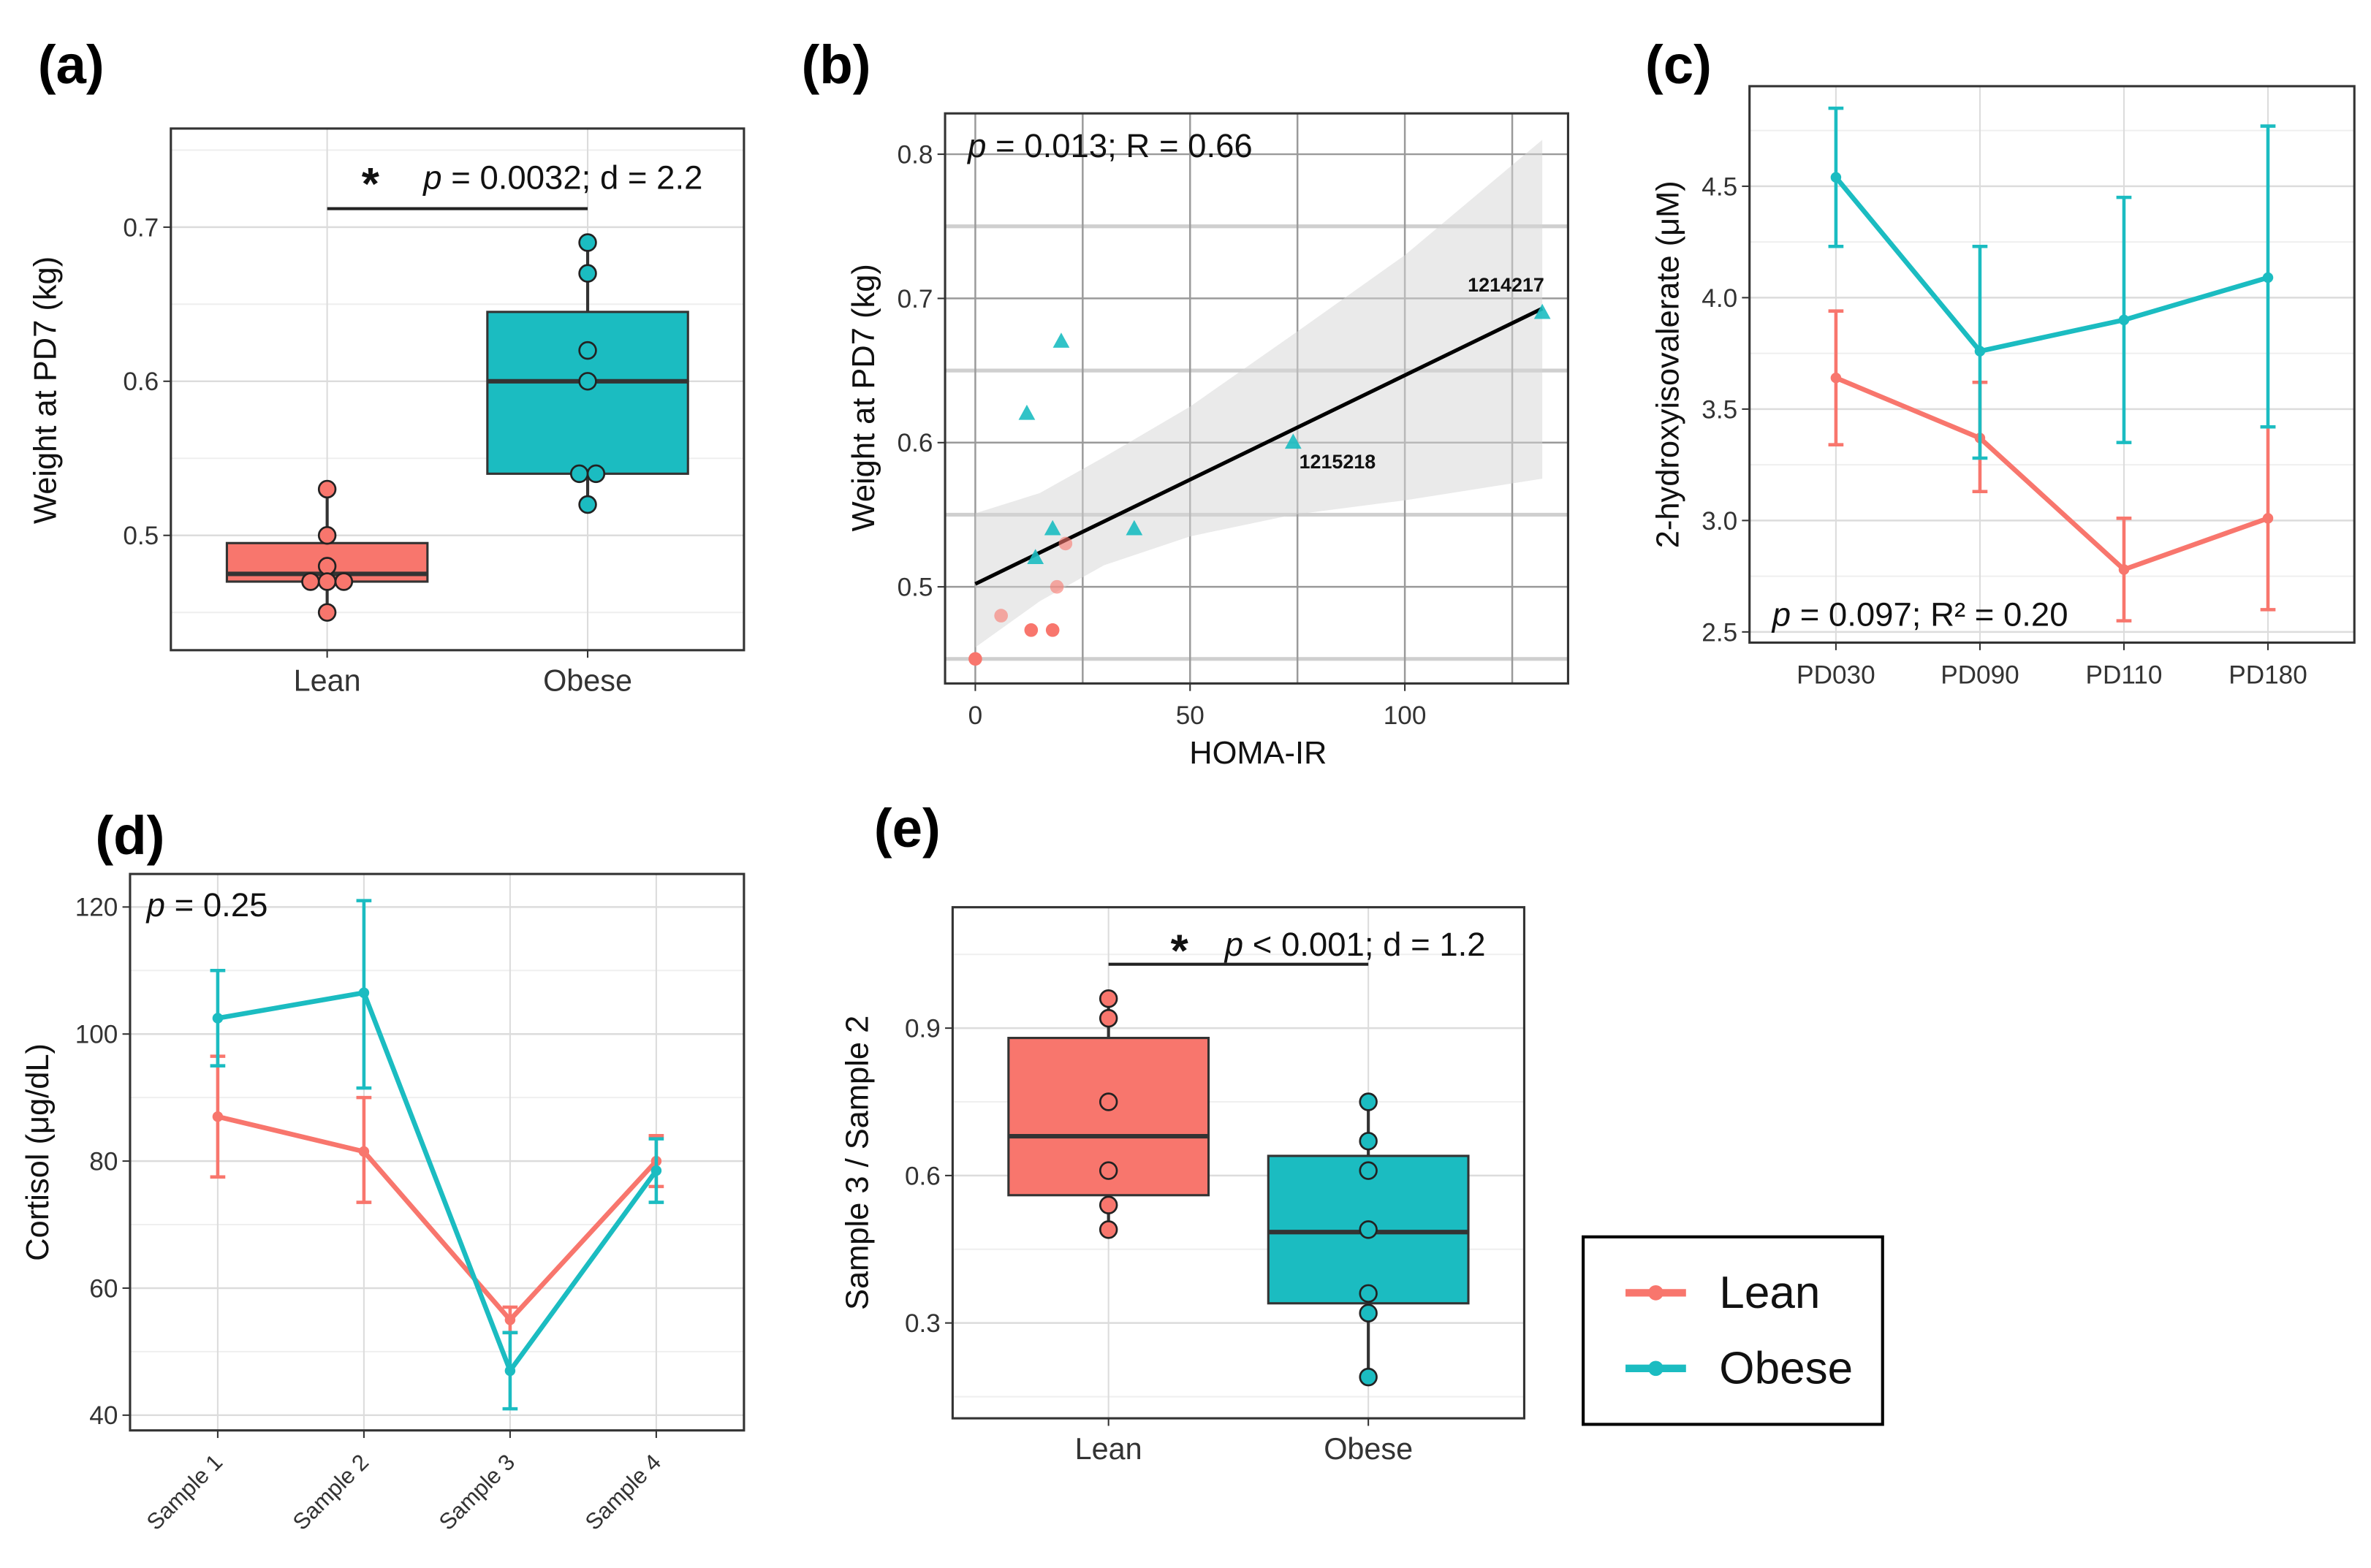 This screenshot has width=2371, height=1568. I want to click on x-tick-label: Sample 4, so click(623, 1491).